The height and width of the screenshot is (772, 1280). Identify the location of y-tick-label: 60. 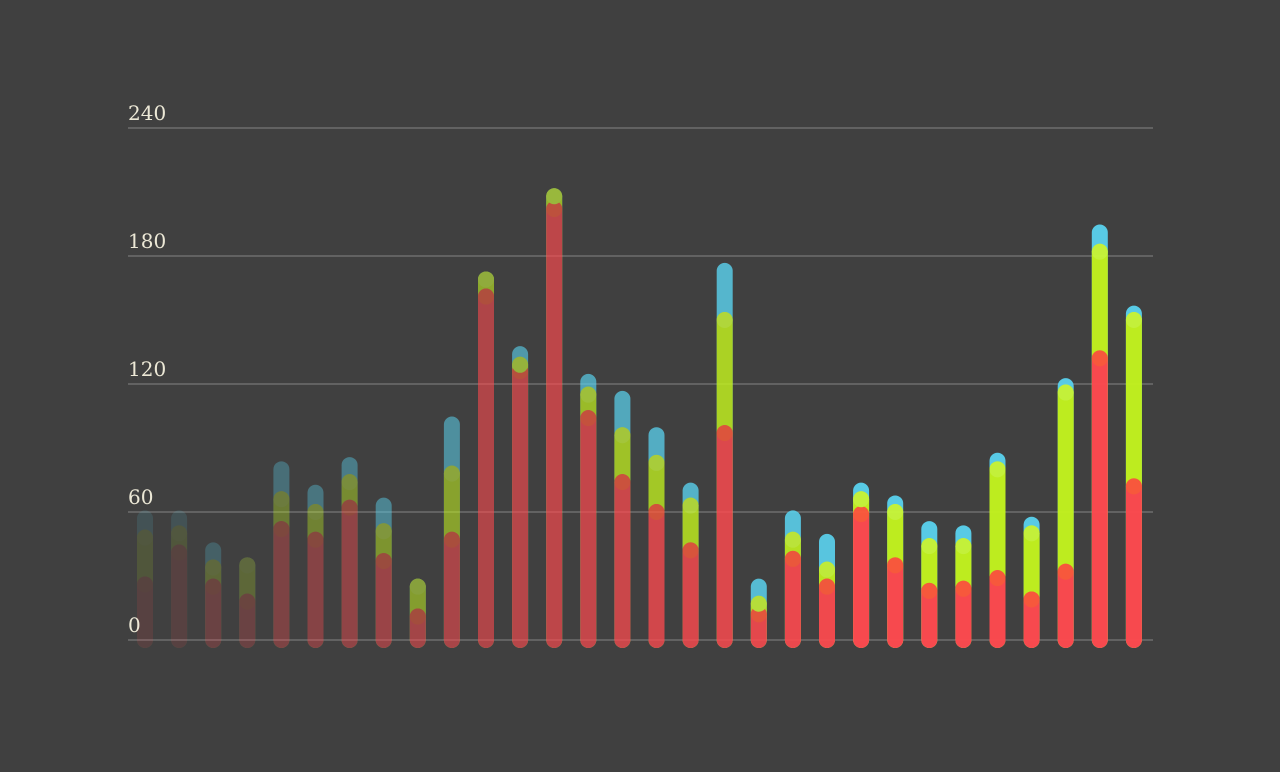
(140, 497).